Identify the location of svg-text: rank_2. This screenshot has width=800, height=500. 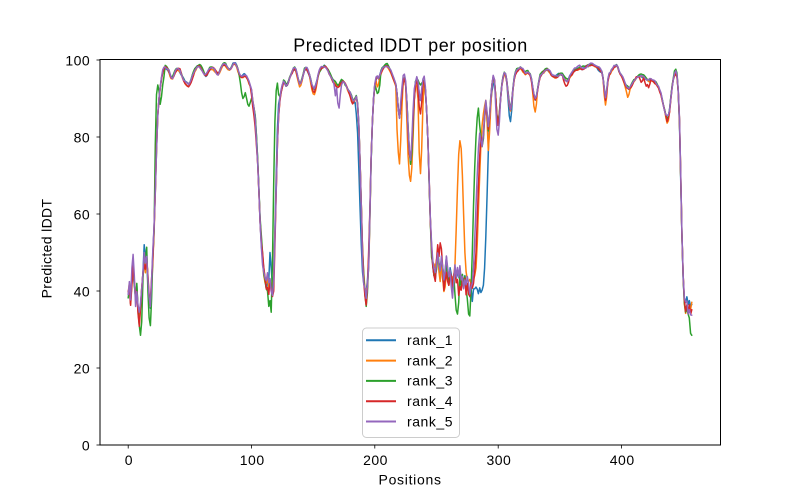
(430, 360).